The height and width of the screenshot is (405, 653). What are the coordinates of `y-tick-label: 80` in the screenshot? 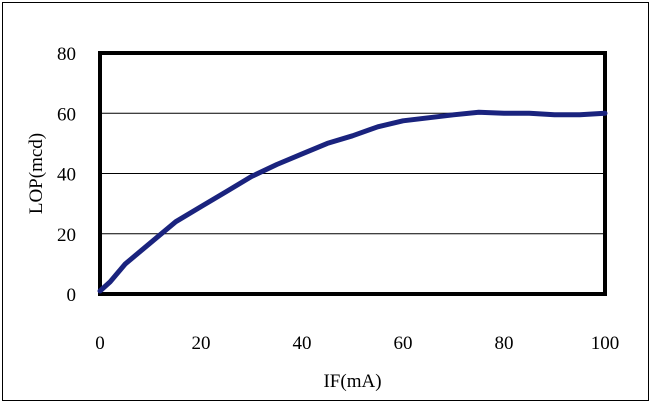 It's located at (66, 54).